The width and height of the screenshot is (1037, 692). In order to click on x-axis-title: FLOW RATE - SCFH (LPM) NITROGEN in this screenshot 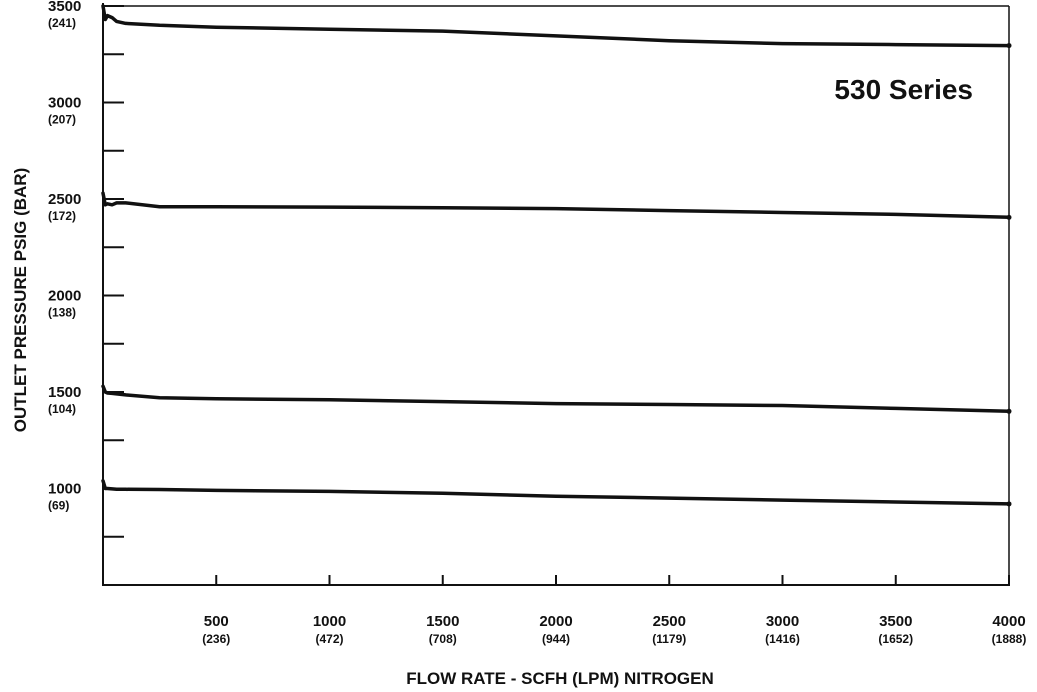, I will do `click(560, 678)`.